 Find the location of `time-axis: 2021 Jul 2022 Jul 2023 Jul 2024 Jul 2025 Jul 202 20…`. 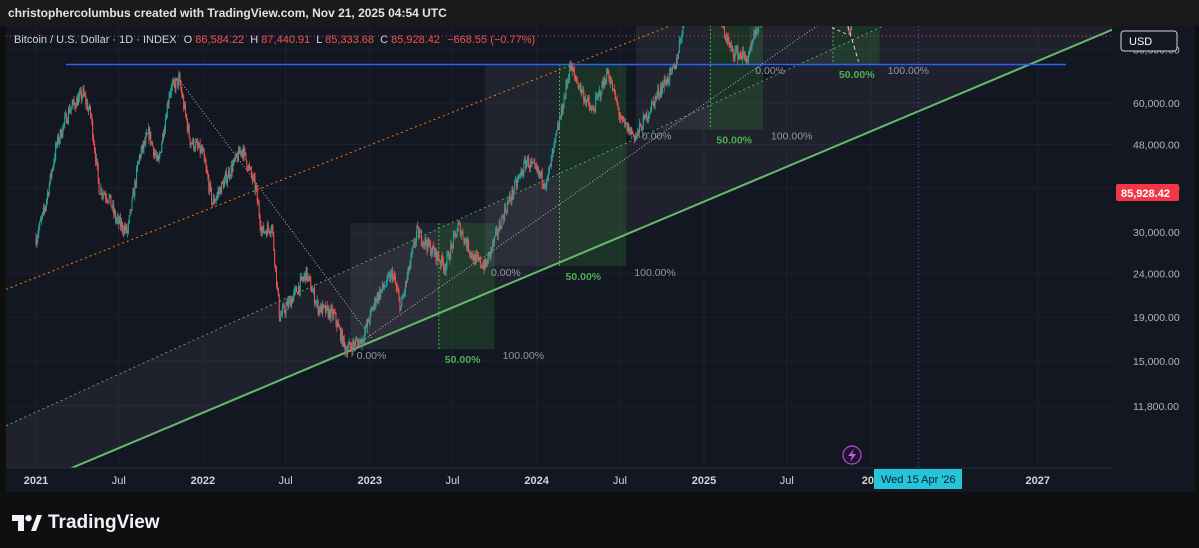

time-axis: 2021 Jul 2022 Jul 2023 Jul 2024 Jul 2025 Jul 202 20… is located at coordinates (559, 477).